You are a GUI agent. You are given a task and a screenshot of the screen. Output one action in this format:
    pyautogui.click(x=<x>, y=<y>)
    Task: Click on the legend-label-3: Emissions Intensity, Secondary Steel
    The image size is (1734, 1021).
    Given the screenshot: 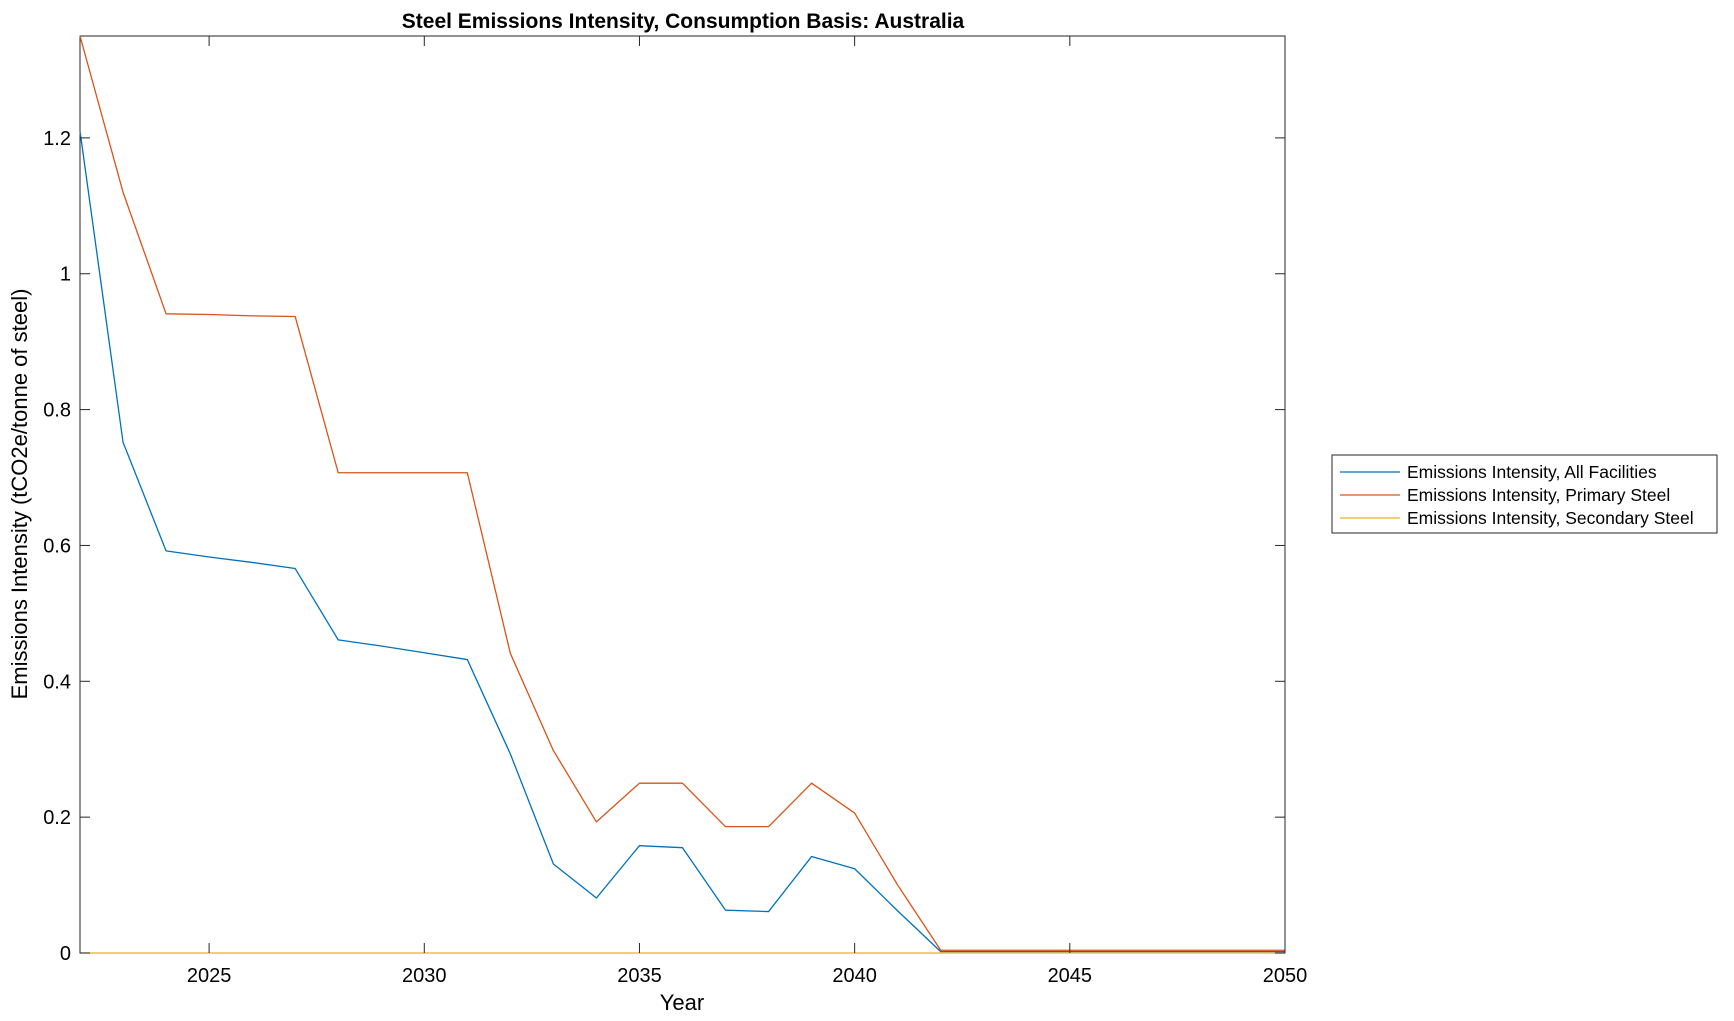 What is the action you would take?
    pyautogui.click(x=1550, y=518)
    